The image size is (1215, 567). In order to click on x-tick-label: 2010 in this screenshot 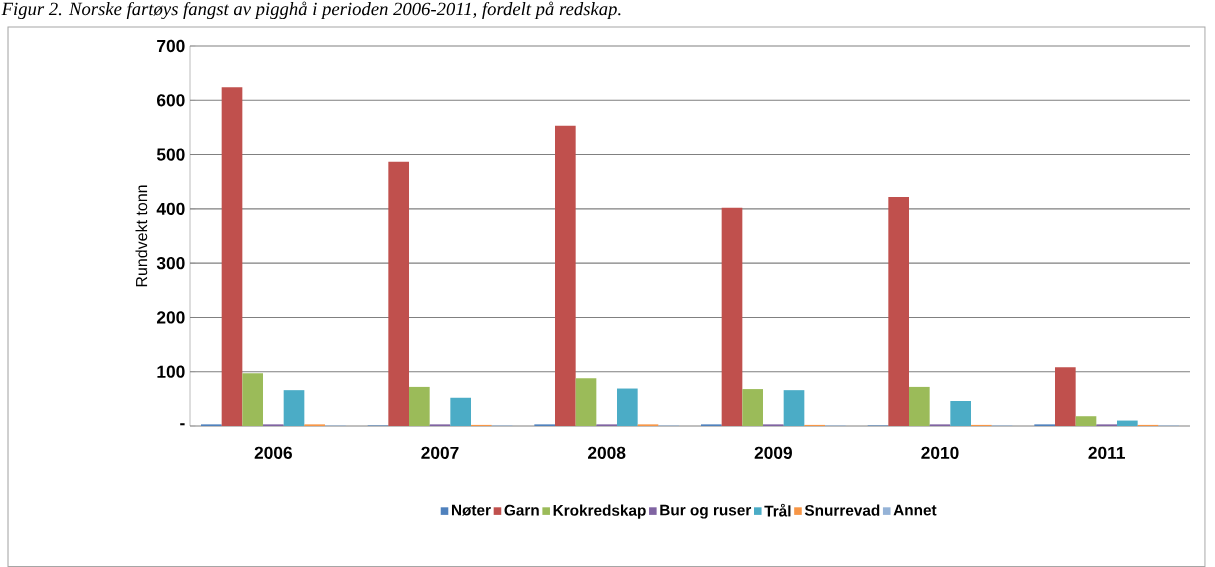, I will do `click(940, 452)`.